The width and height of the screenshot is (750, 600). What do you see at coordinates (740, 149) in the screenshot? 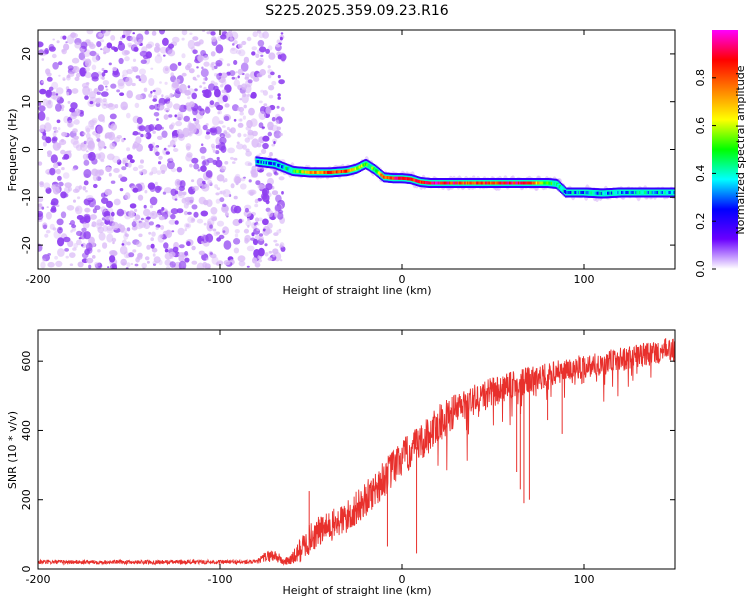
I see `colorbar-label: Normalized spectral amplitude` at bounding box center [740, 149].